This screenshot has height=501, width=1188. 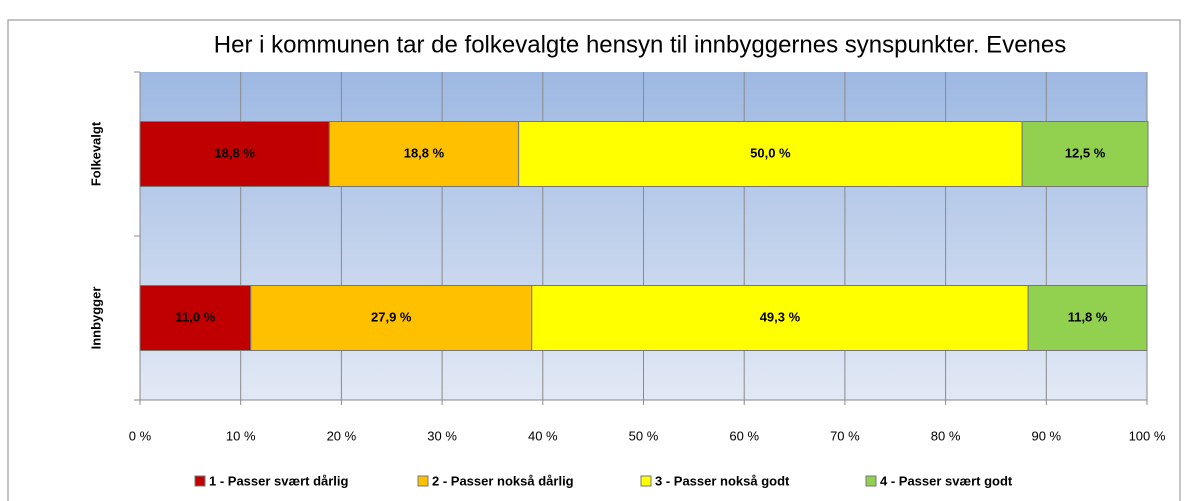 I want to click on value-label: 50,0 %, so click(x=770, y=152).